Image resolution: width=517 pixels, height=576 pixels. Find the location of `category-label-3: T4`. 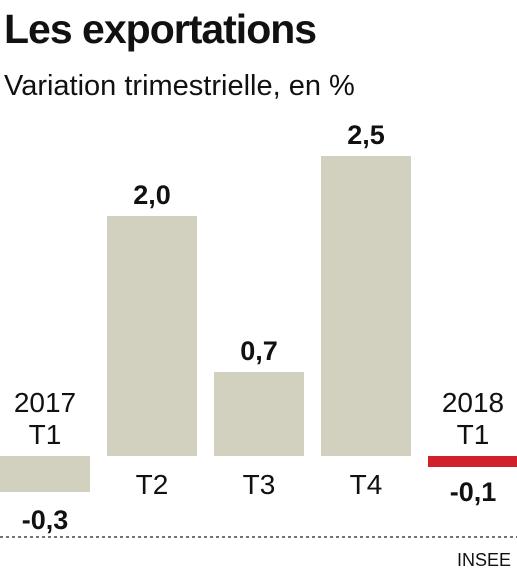

category-label-3: T4 is located at coordinates (366, 484).